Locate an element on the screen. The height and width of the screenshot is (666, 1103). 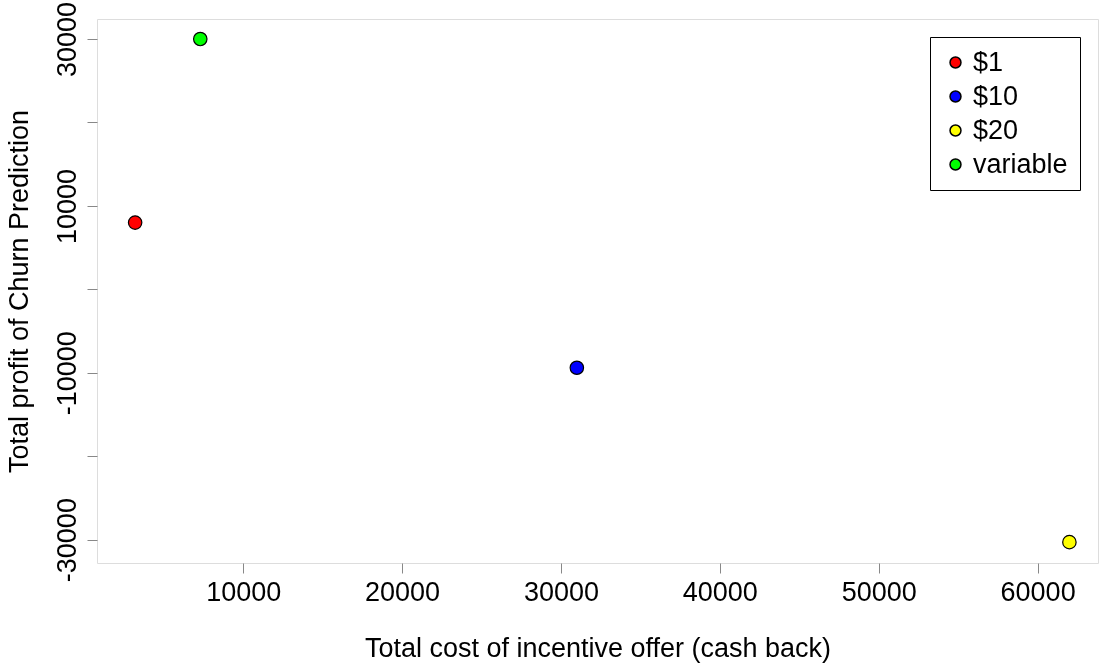
x-tick-label: 10000 is located at coordinates (244, 591).